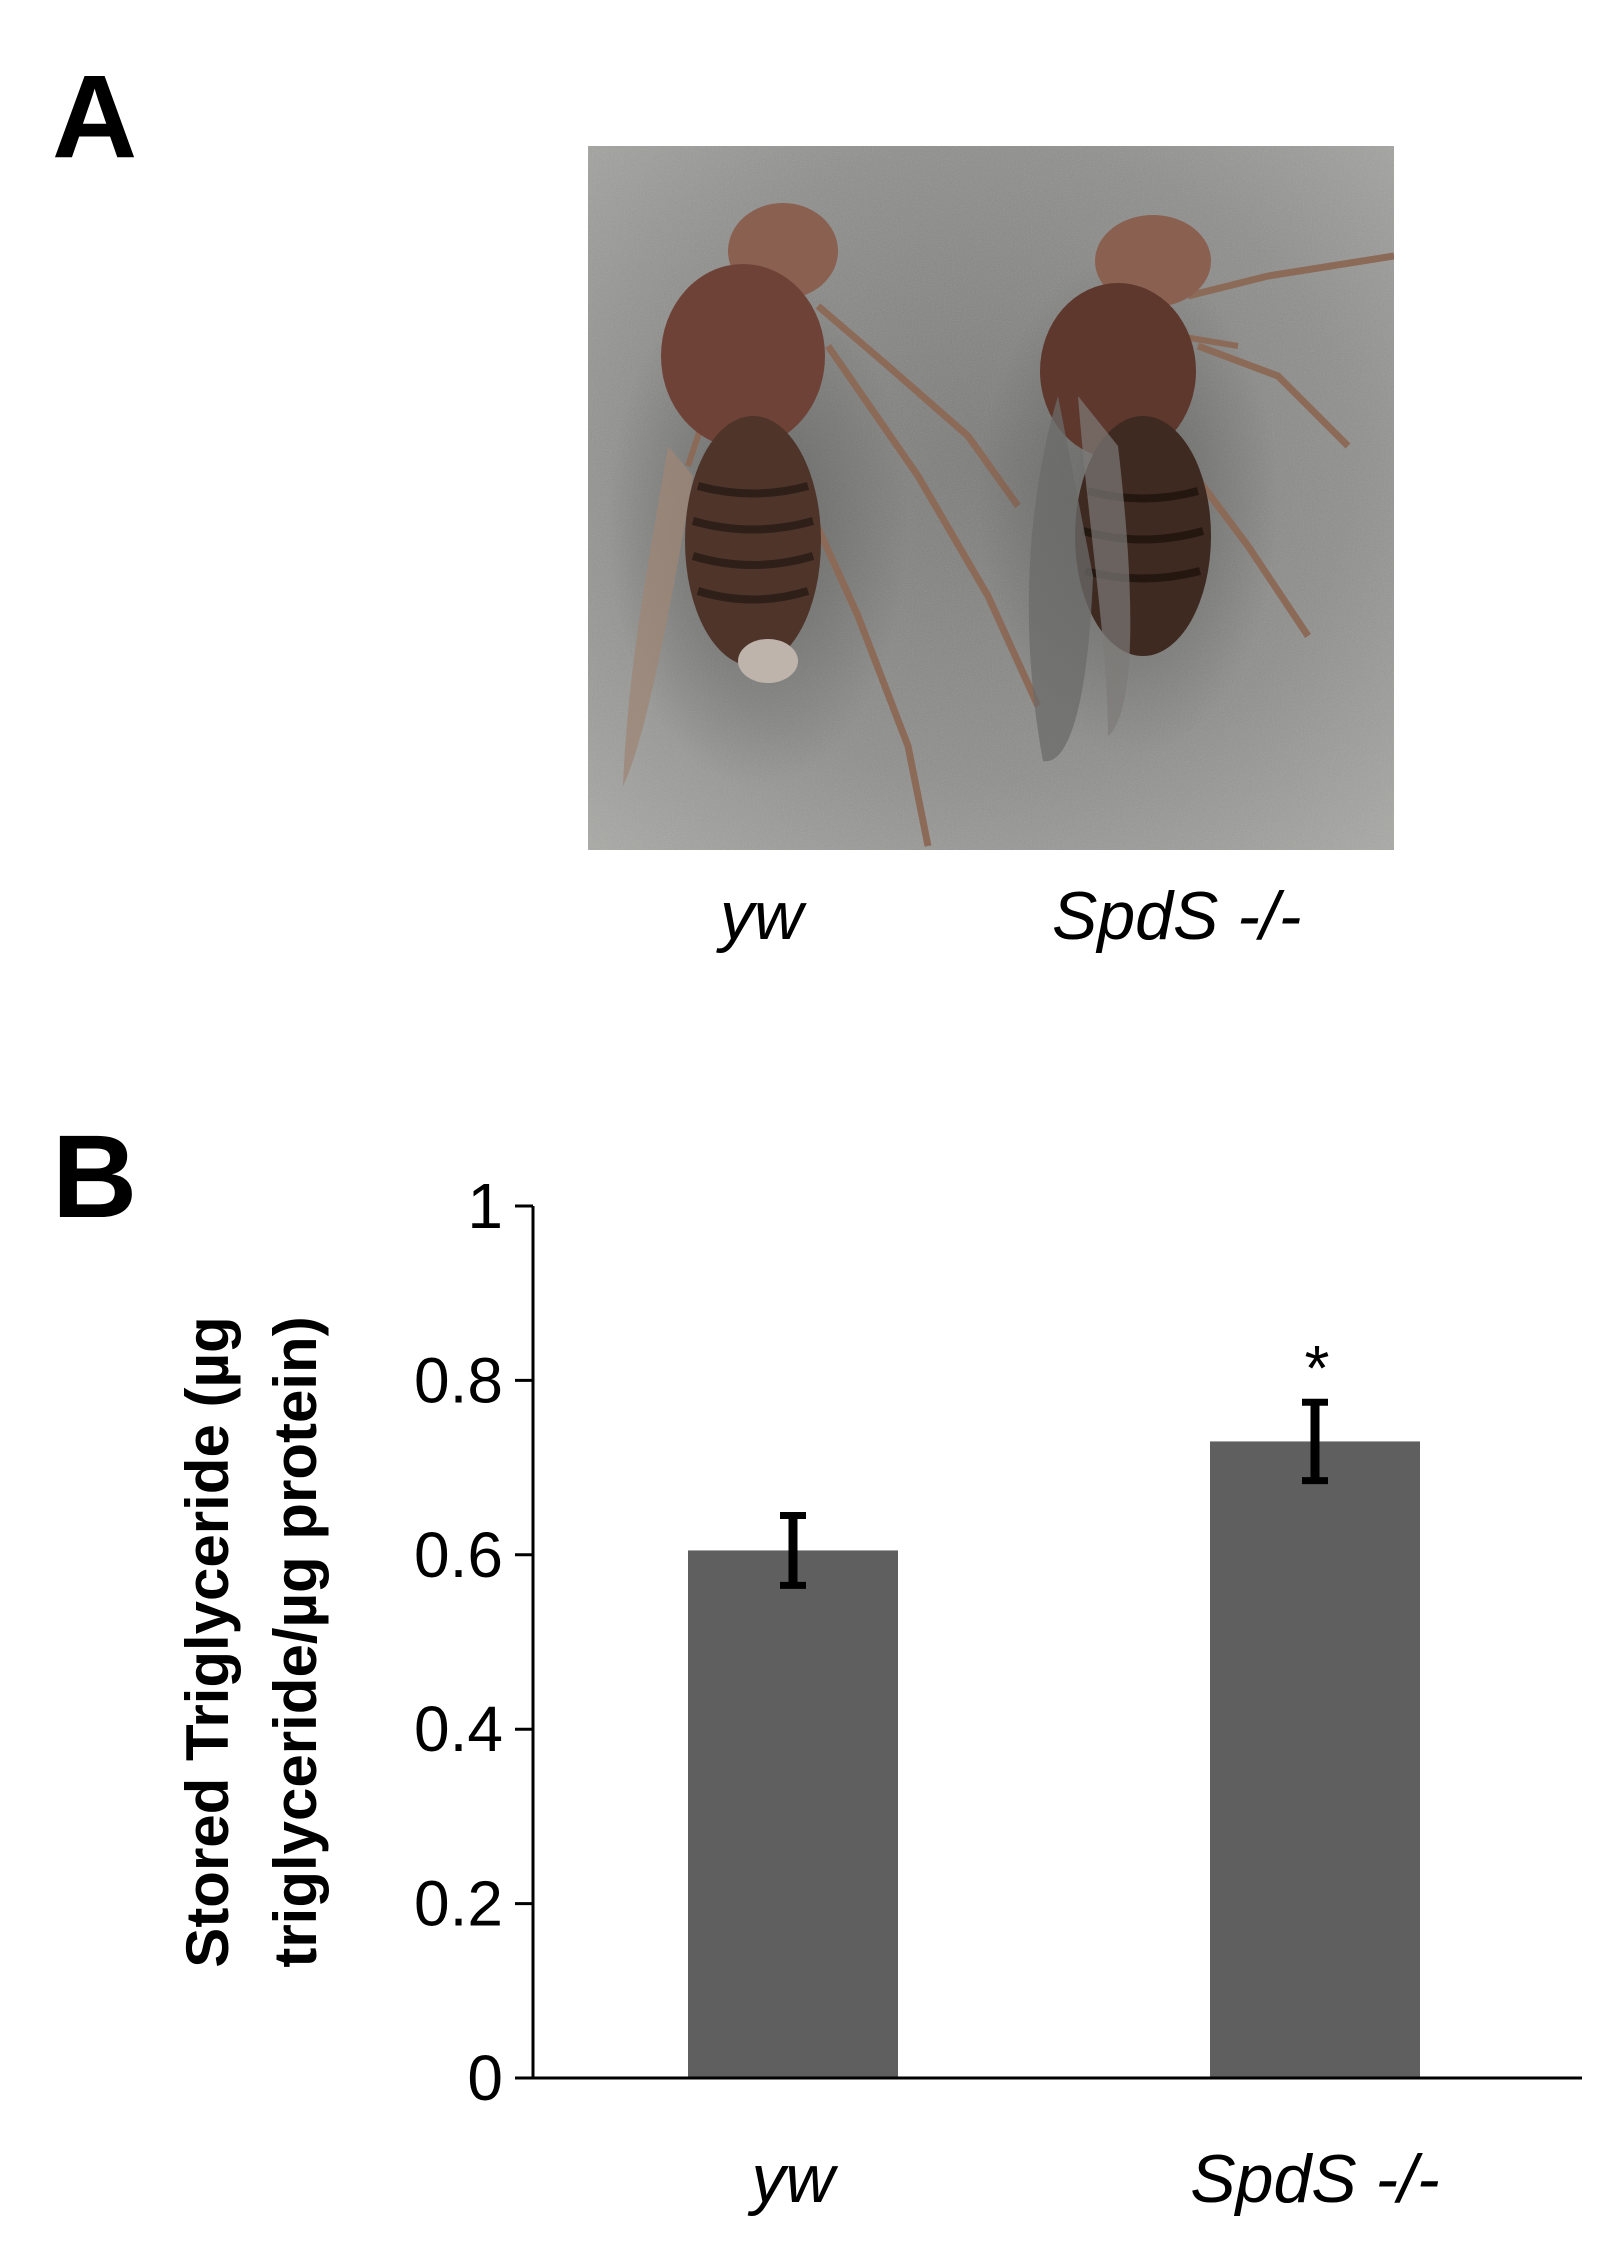 The image size is (1622, 2242). Describe the element at coordinates (1315, 1759) in the screenshot. I see `bar-spds` at that location.